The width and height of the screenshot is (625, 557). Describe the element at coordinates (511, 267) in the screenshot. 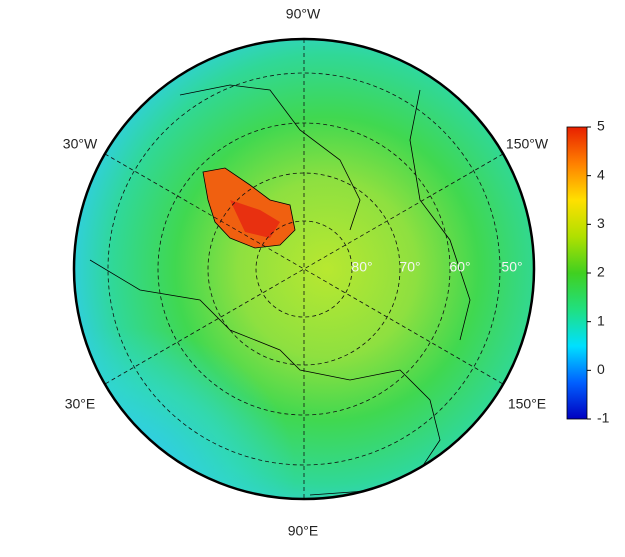

I see `lat-label: 50°` at that location.